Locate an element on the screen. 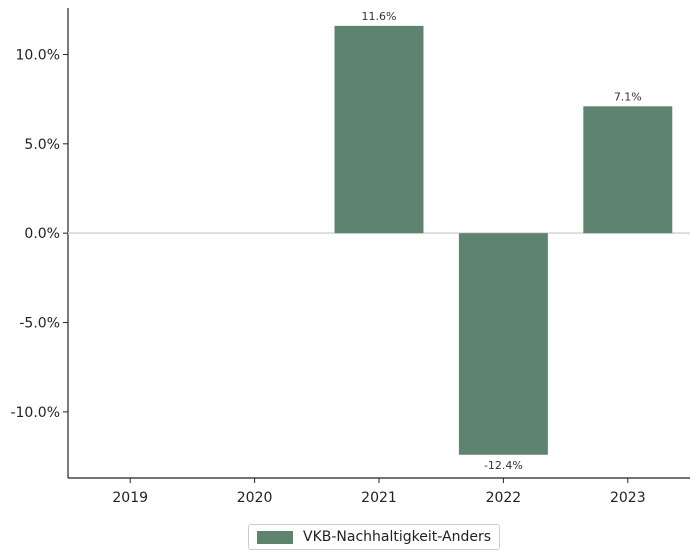 This screenshot has height=552, width=691. bar-2021 is located at coordinates (379, 129).